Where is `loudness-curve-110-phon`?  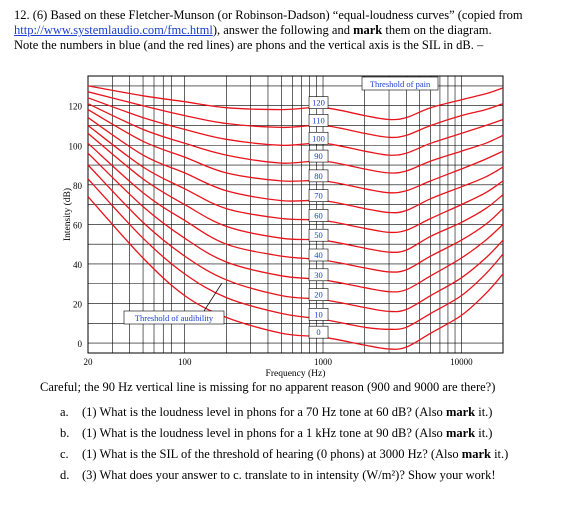
loudness-curve-110-phon is located at coordinates (295, 115).